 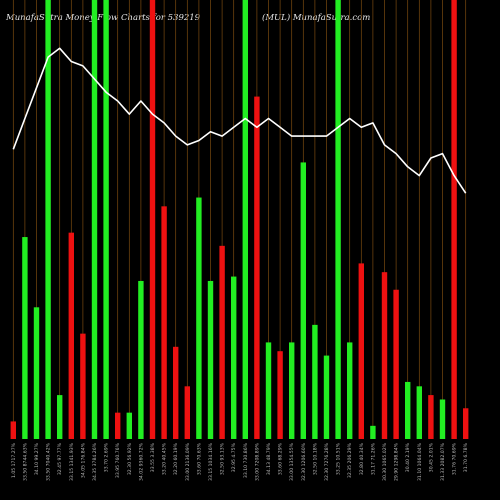 What do you see at coordinates (350, 460) in the screenshot?
I see `x-tick-label: 32.35 206.29%` at bounding box center [350, 460].